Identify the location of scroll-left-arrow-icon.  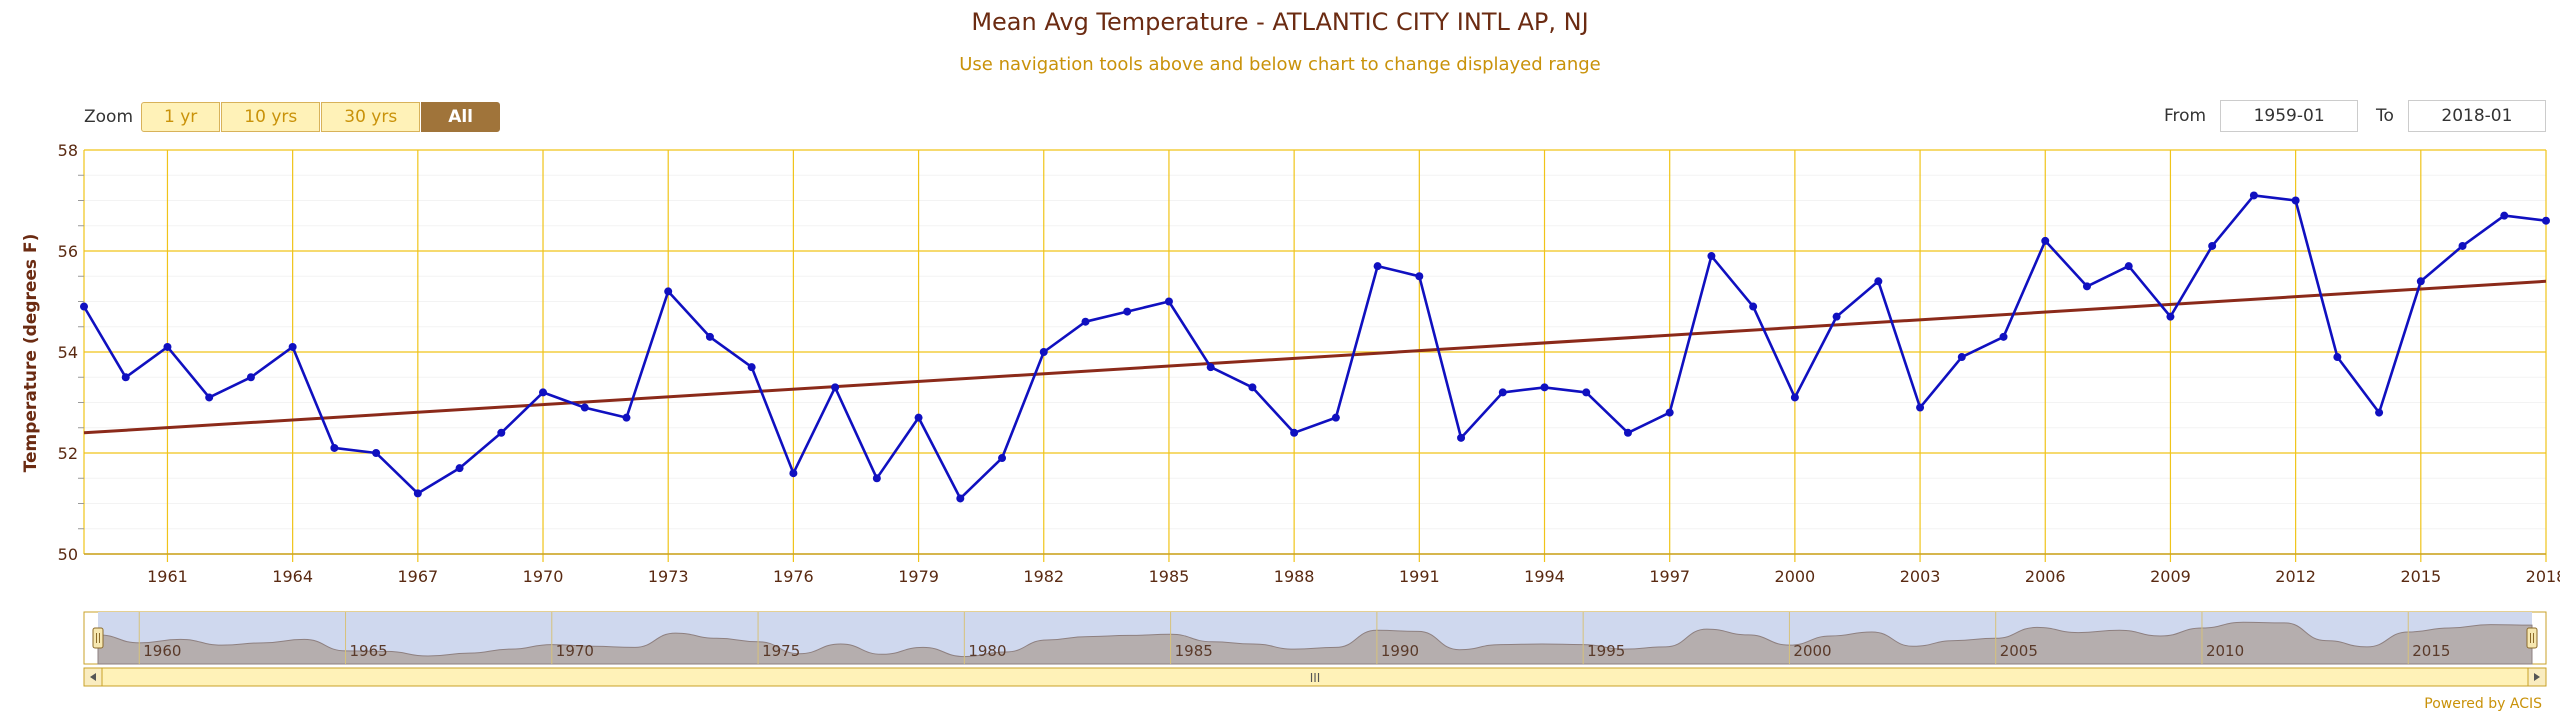
(93, 677).